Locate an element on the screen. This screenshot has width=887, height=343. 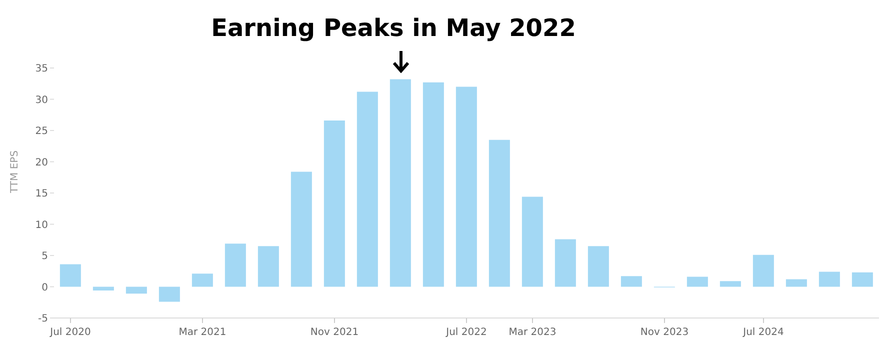
chart-title: Earning Peaks in May 2022 is located at coordinates (393, 28).